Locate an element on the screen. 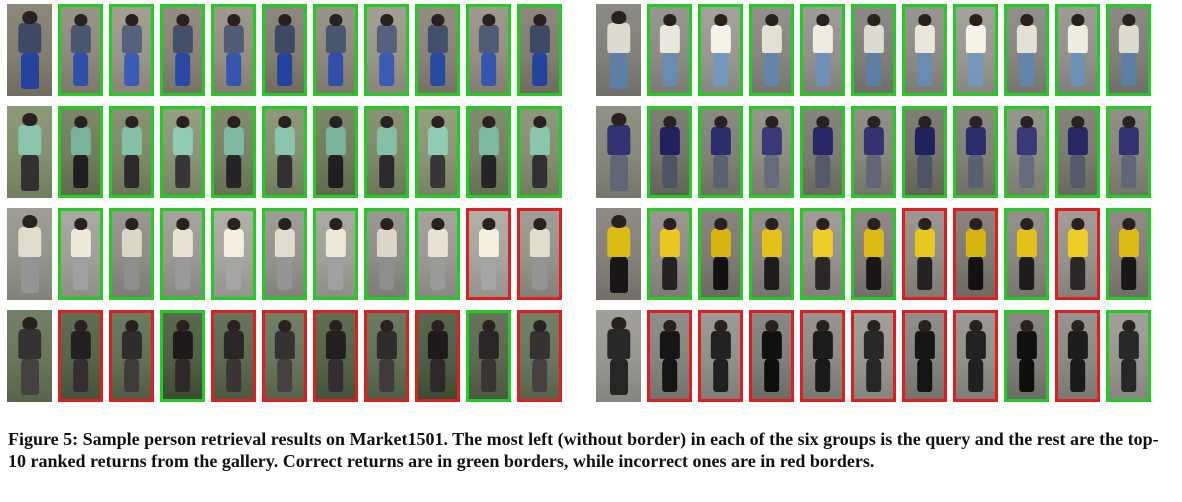 This screenshot has width=1182, height=502. left-group-3-rank-6-correct is located at coordinates (335, 254).